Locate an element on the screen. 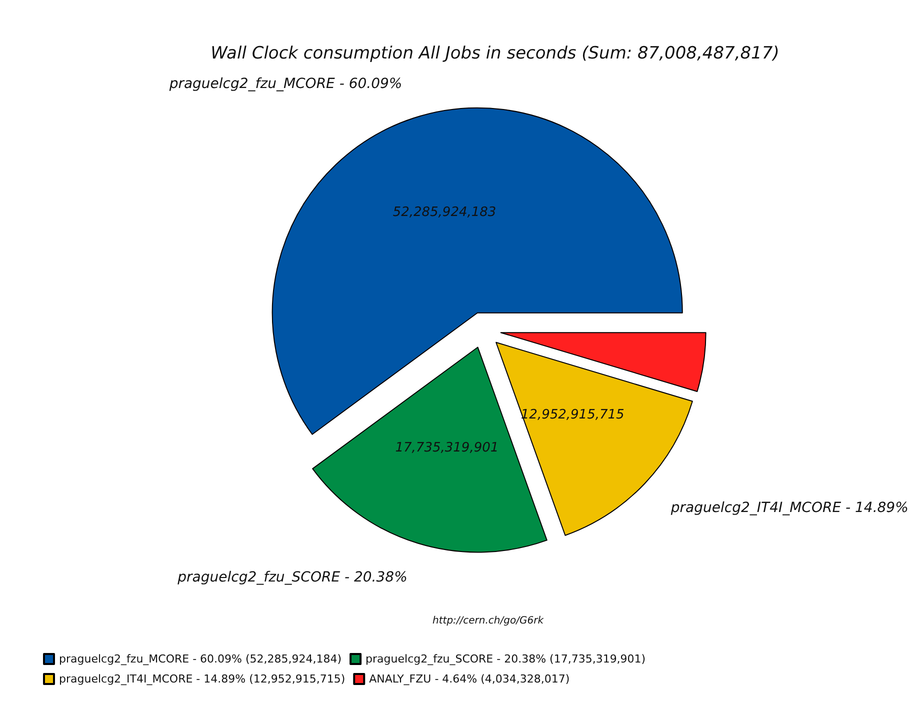 The image size is (922, 712). text: praguelcg2_fzu_SCORE - 20.38% is located at coordinates (292, 578).